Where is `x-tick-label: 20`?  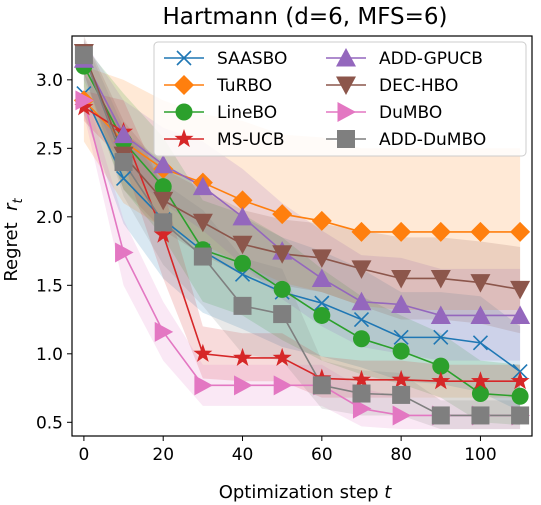 x-tick-label: 20 is located at coordinates (163, 455).